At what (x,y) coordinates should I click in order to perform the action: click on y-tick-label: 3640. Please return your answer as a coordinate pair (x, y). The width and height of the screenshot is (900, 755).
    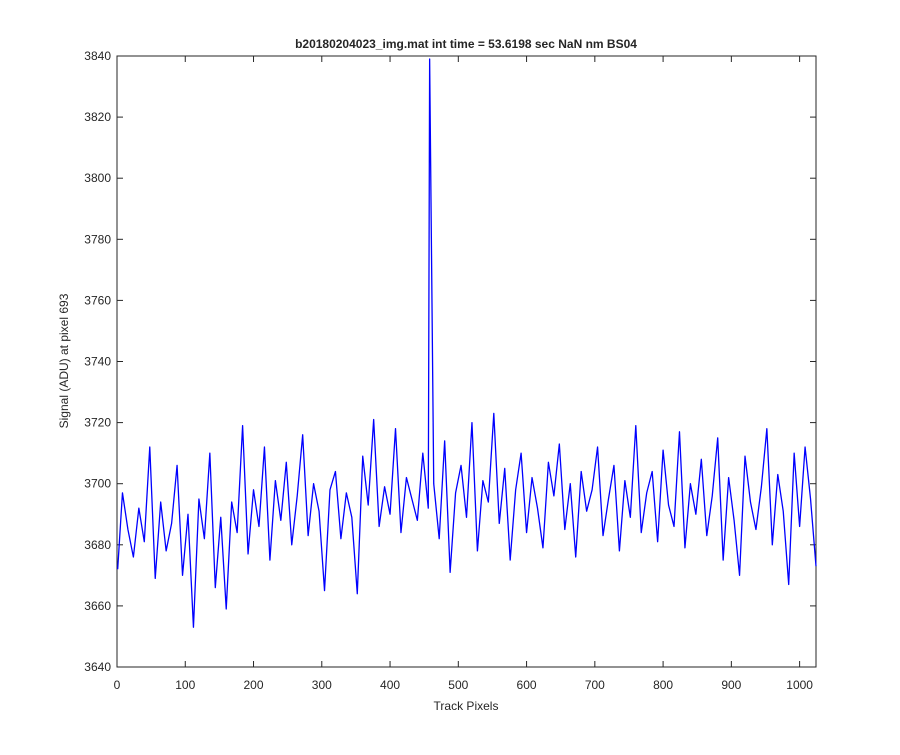
    Looking at the image, I should click on (97, 667).